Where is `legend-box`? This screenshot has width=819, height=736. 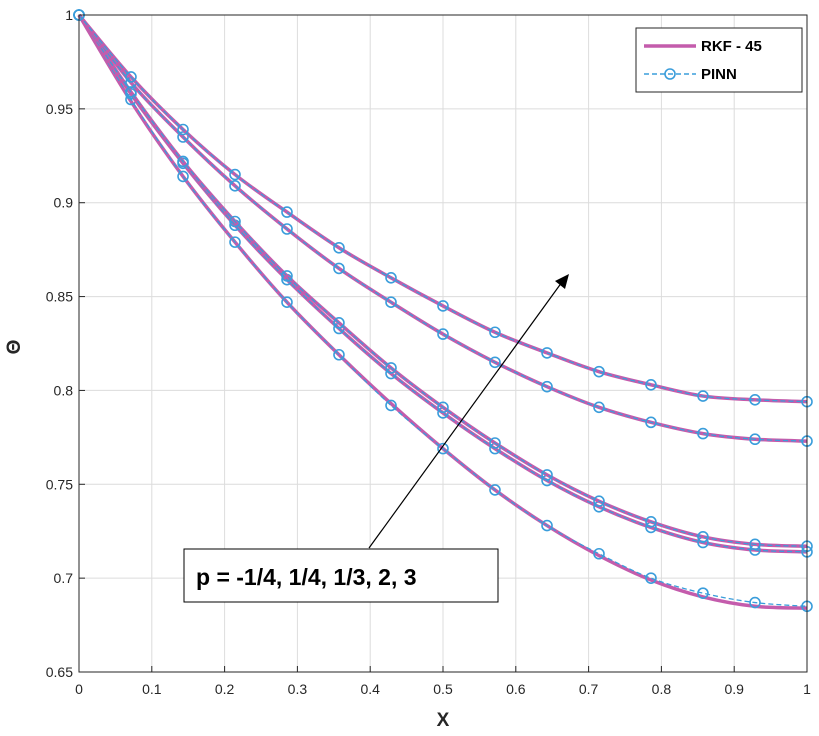 legend-box is located at coordinates (719, 60).